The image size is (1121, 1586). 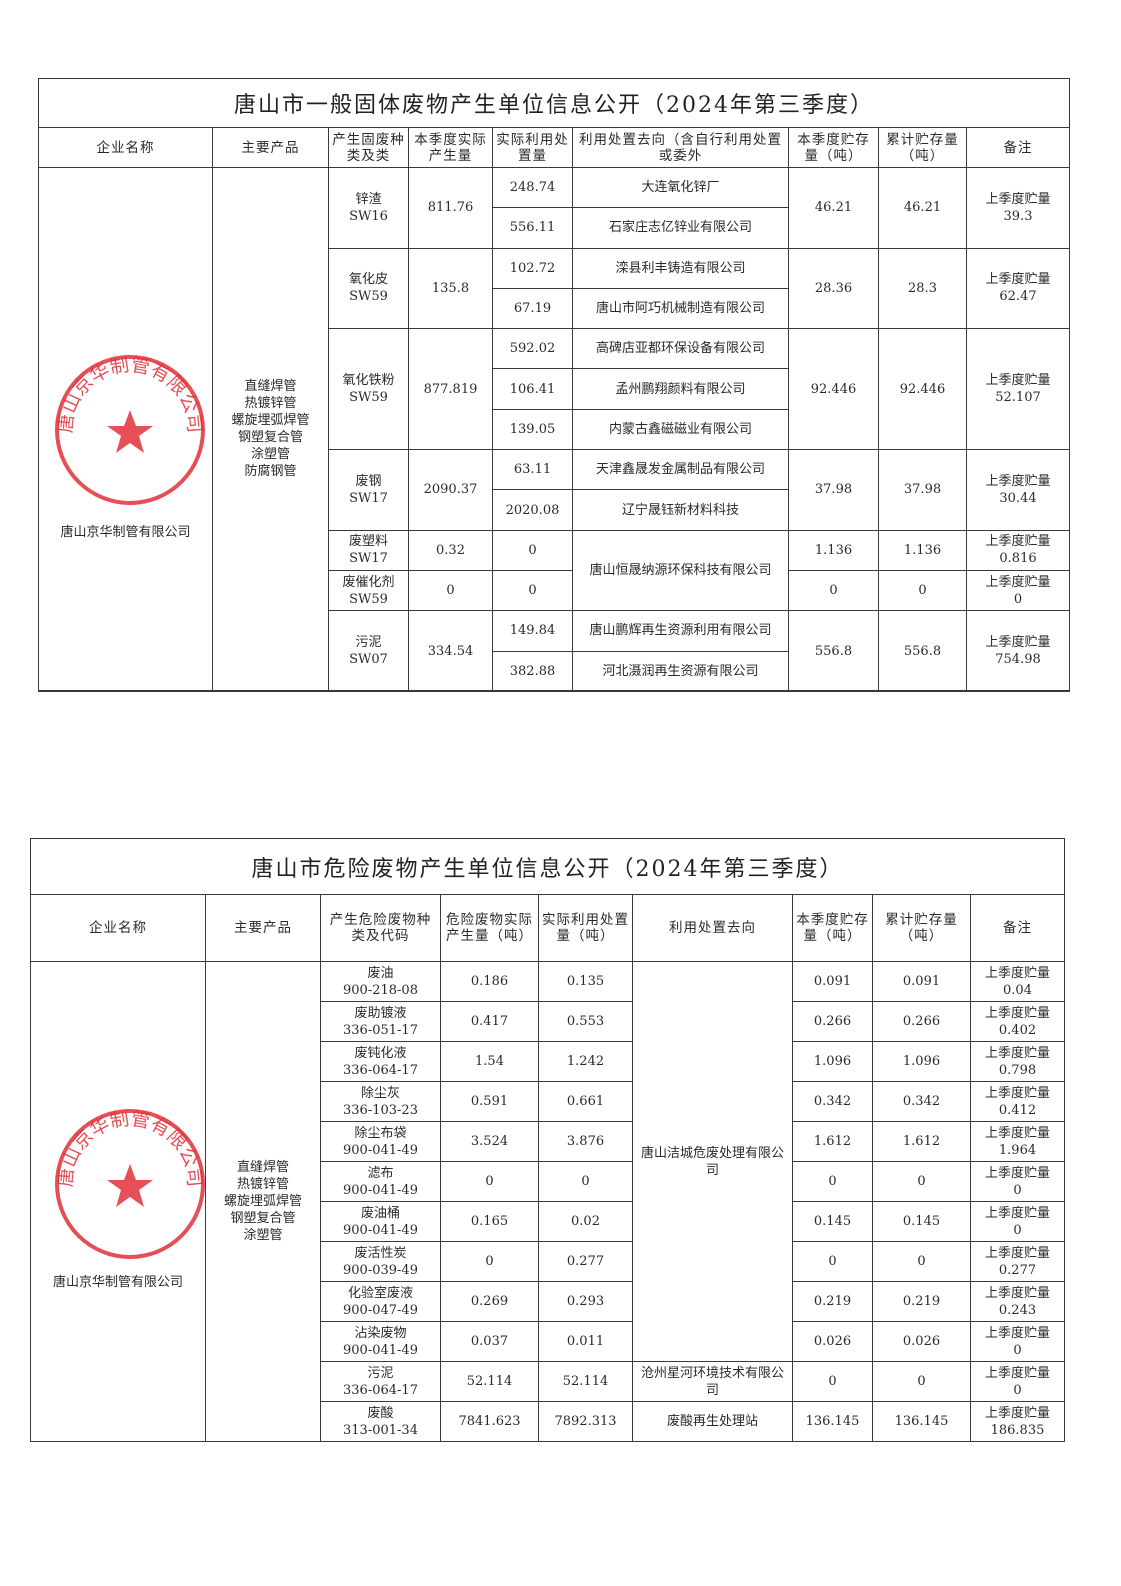 I want to click on enterprise-name: 唐山京华制管有限公司, so click(x=118, y=1201).